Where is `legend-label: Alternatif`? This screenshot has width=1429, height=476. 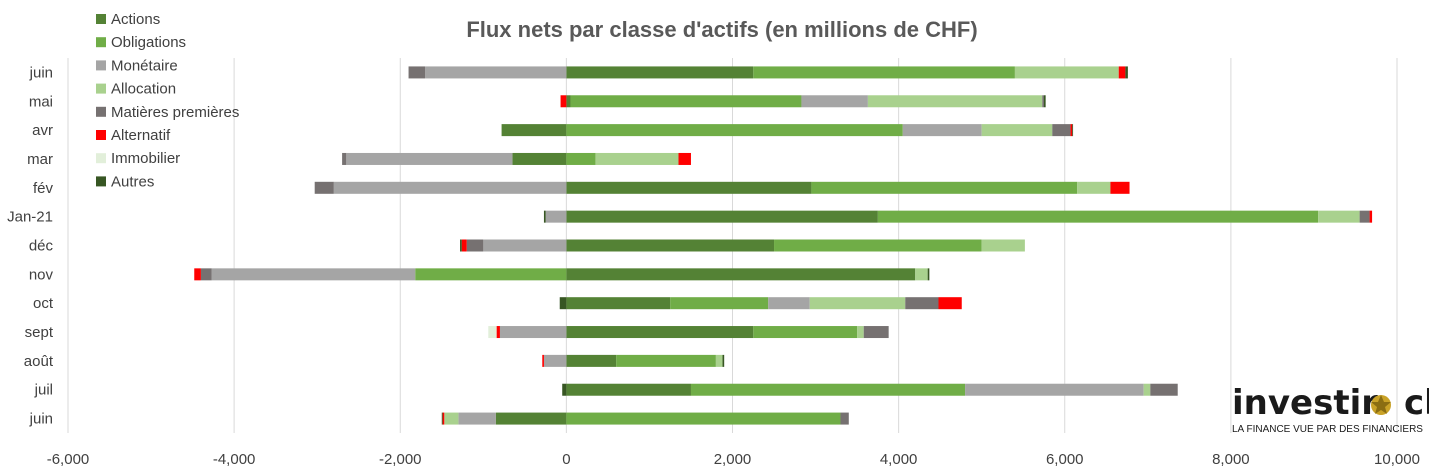
legend-label: Alternatif is located at coordinates (141, 135).